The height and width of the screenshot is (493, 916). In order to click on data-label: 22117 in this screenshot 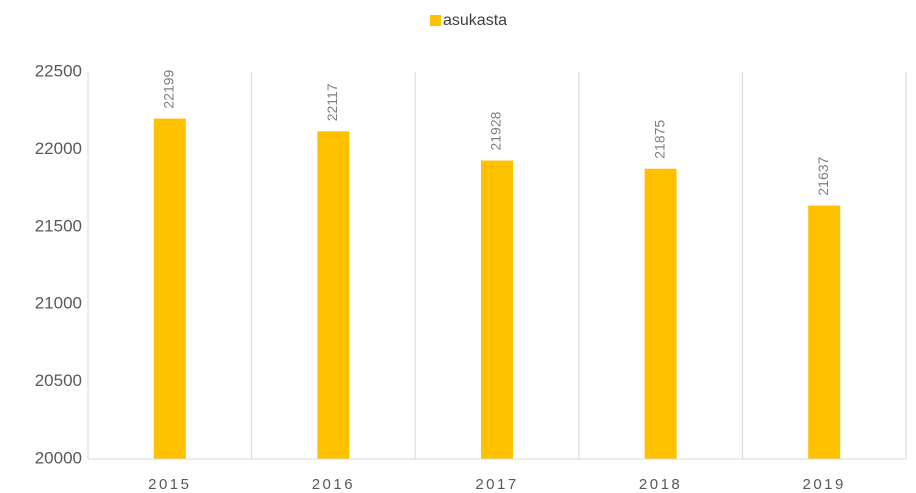, I will do `click(332, 102)`.